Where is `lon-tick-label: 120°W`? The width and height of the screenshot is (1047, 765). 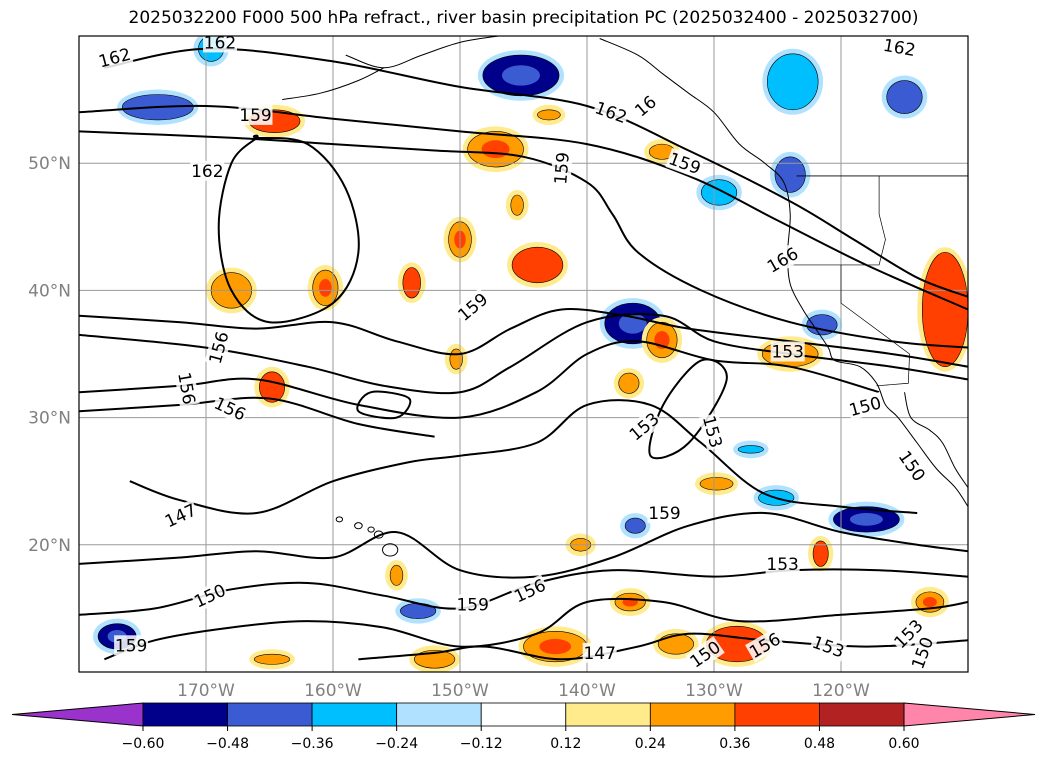
lon-tick-label: 120°W is located at coordinates (841, 691).